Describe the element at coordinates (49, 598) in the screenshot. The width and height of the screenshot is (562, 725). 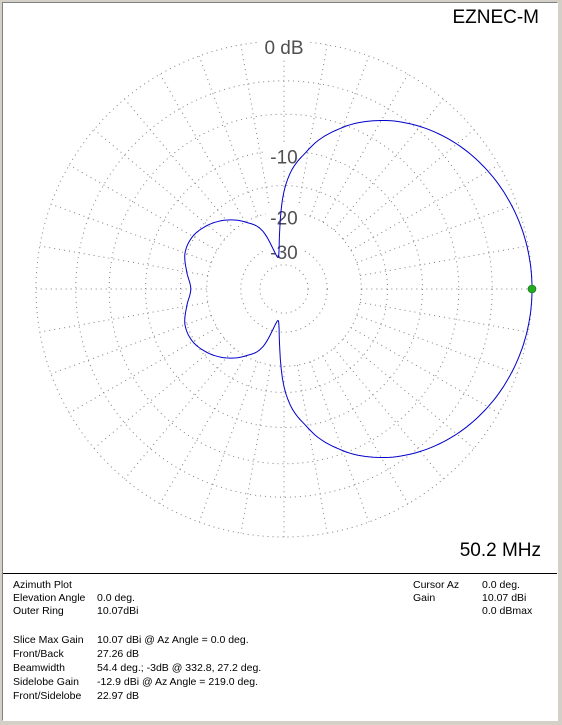
I see `info-label-elevation: Elevation Angle` at that location.